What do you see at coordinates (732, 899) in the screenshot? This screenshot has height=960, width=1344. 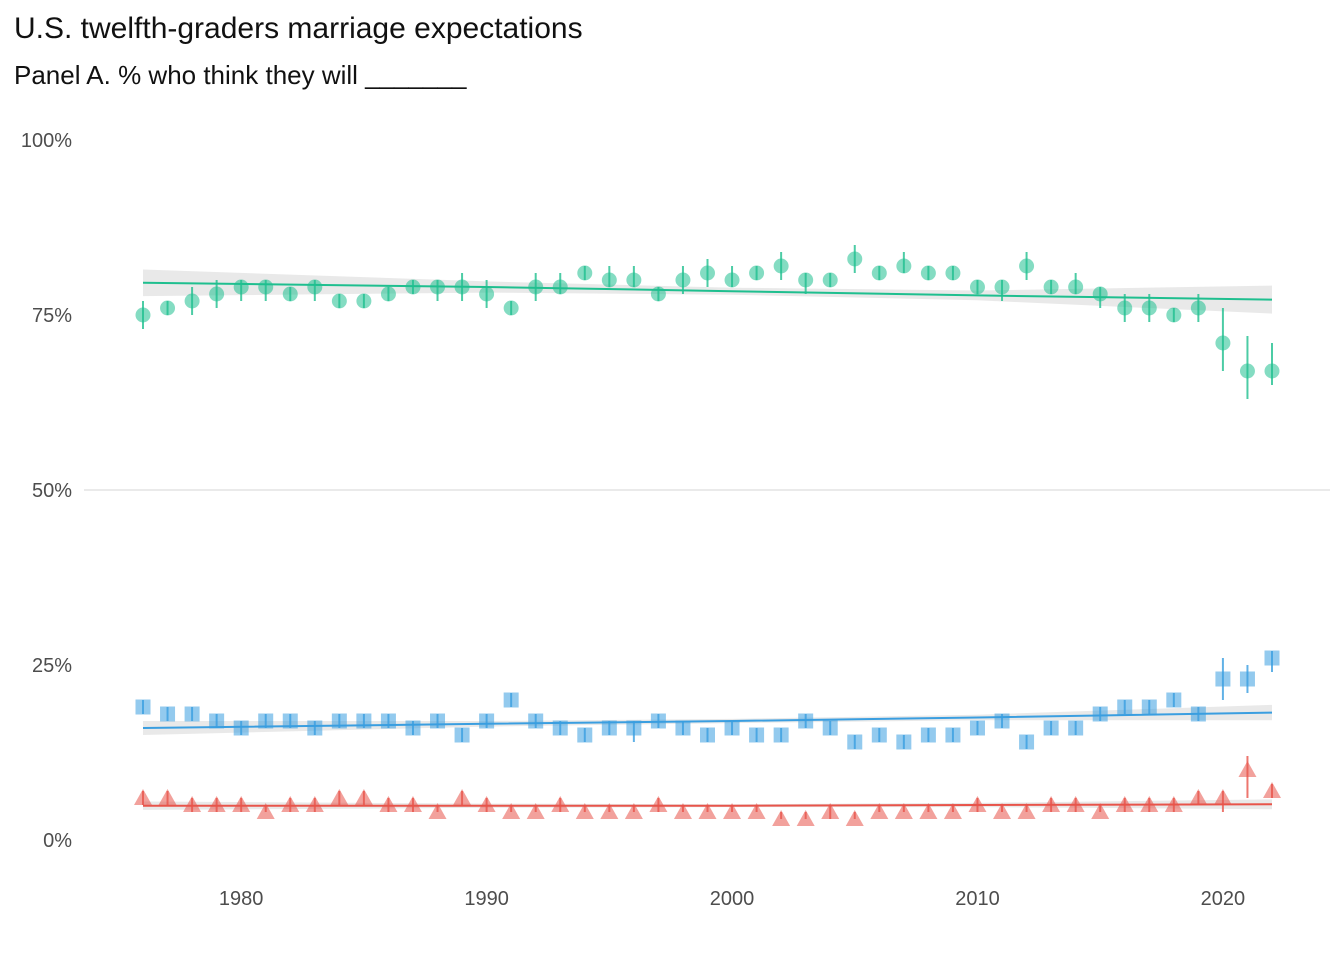 I see `x-tick-label: 2000` at bounding box center [732, 899].